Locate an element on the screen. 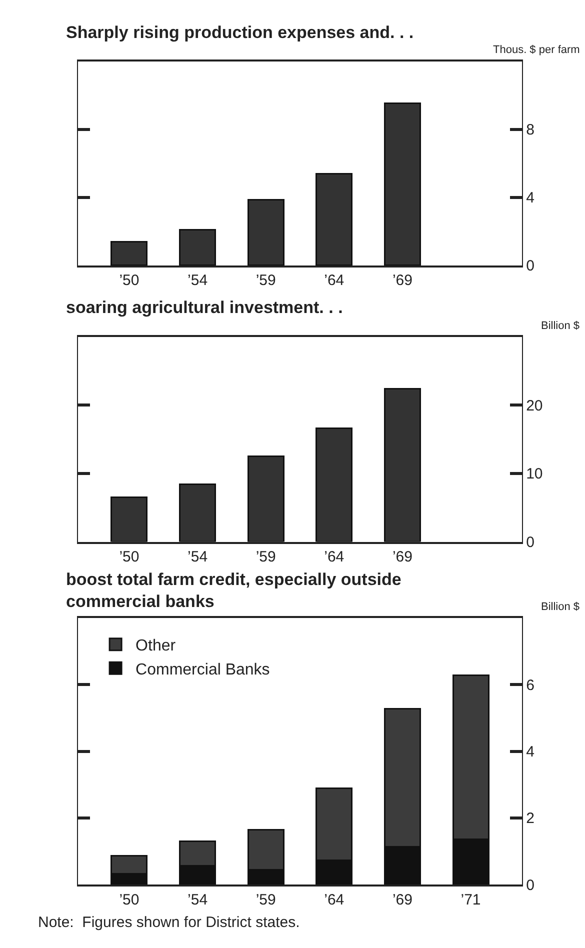  y-axis-title: Thous. $ per farm is located at coordinates (536, 50).